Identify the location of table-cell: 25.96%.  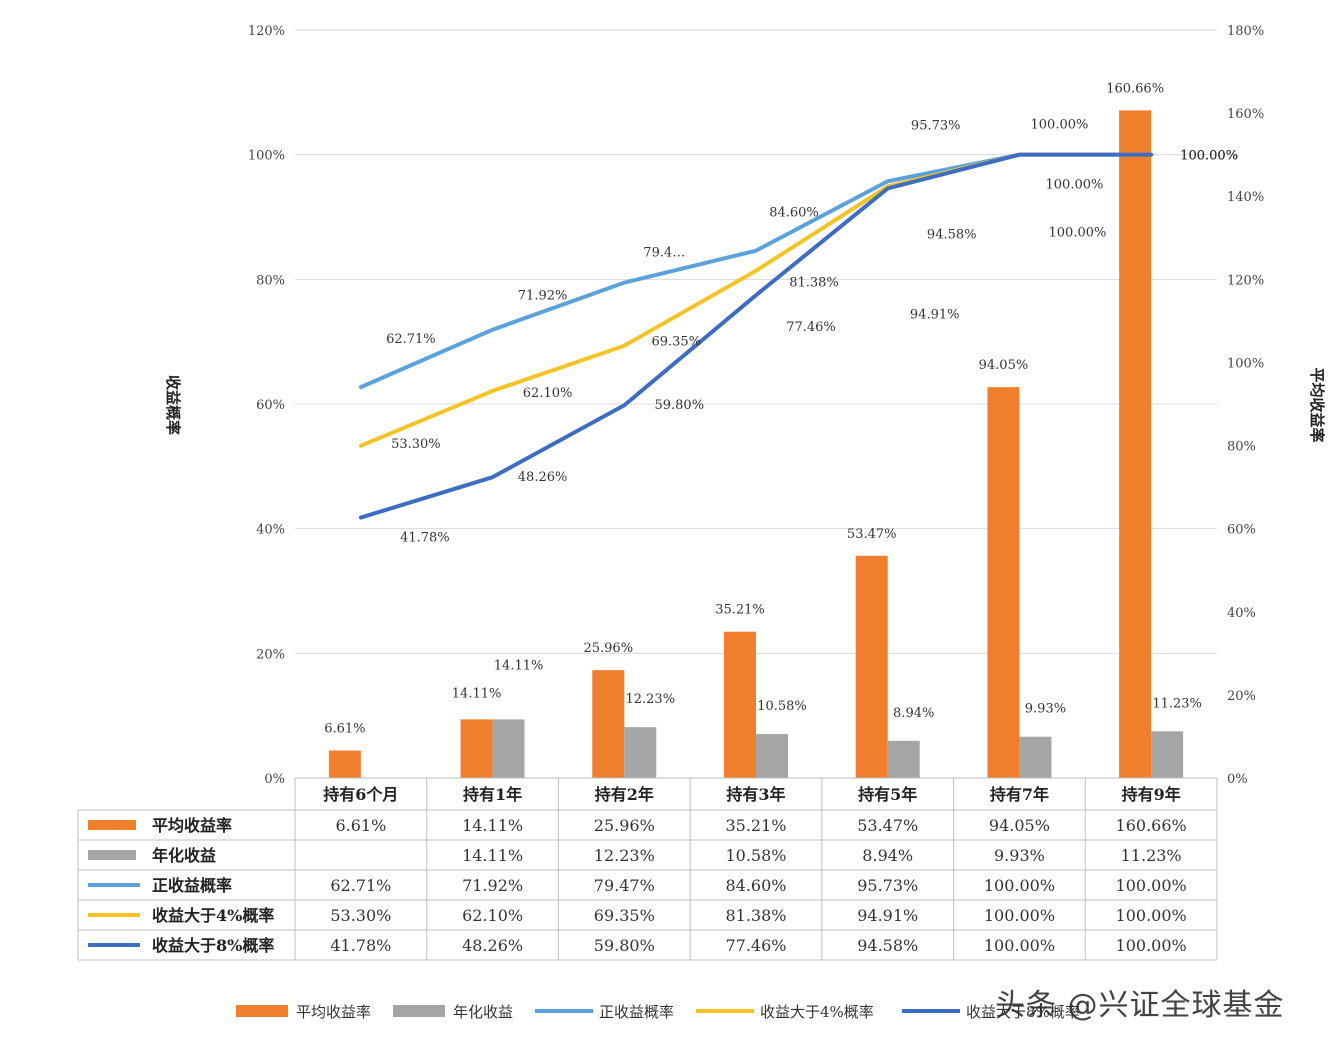
(624, 825).